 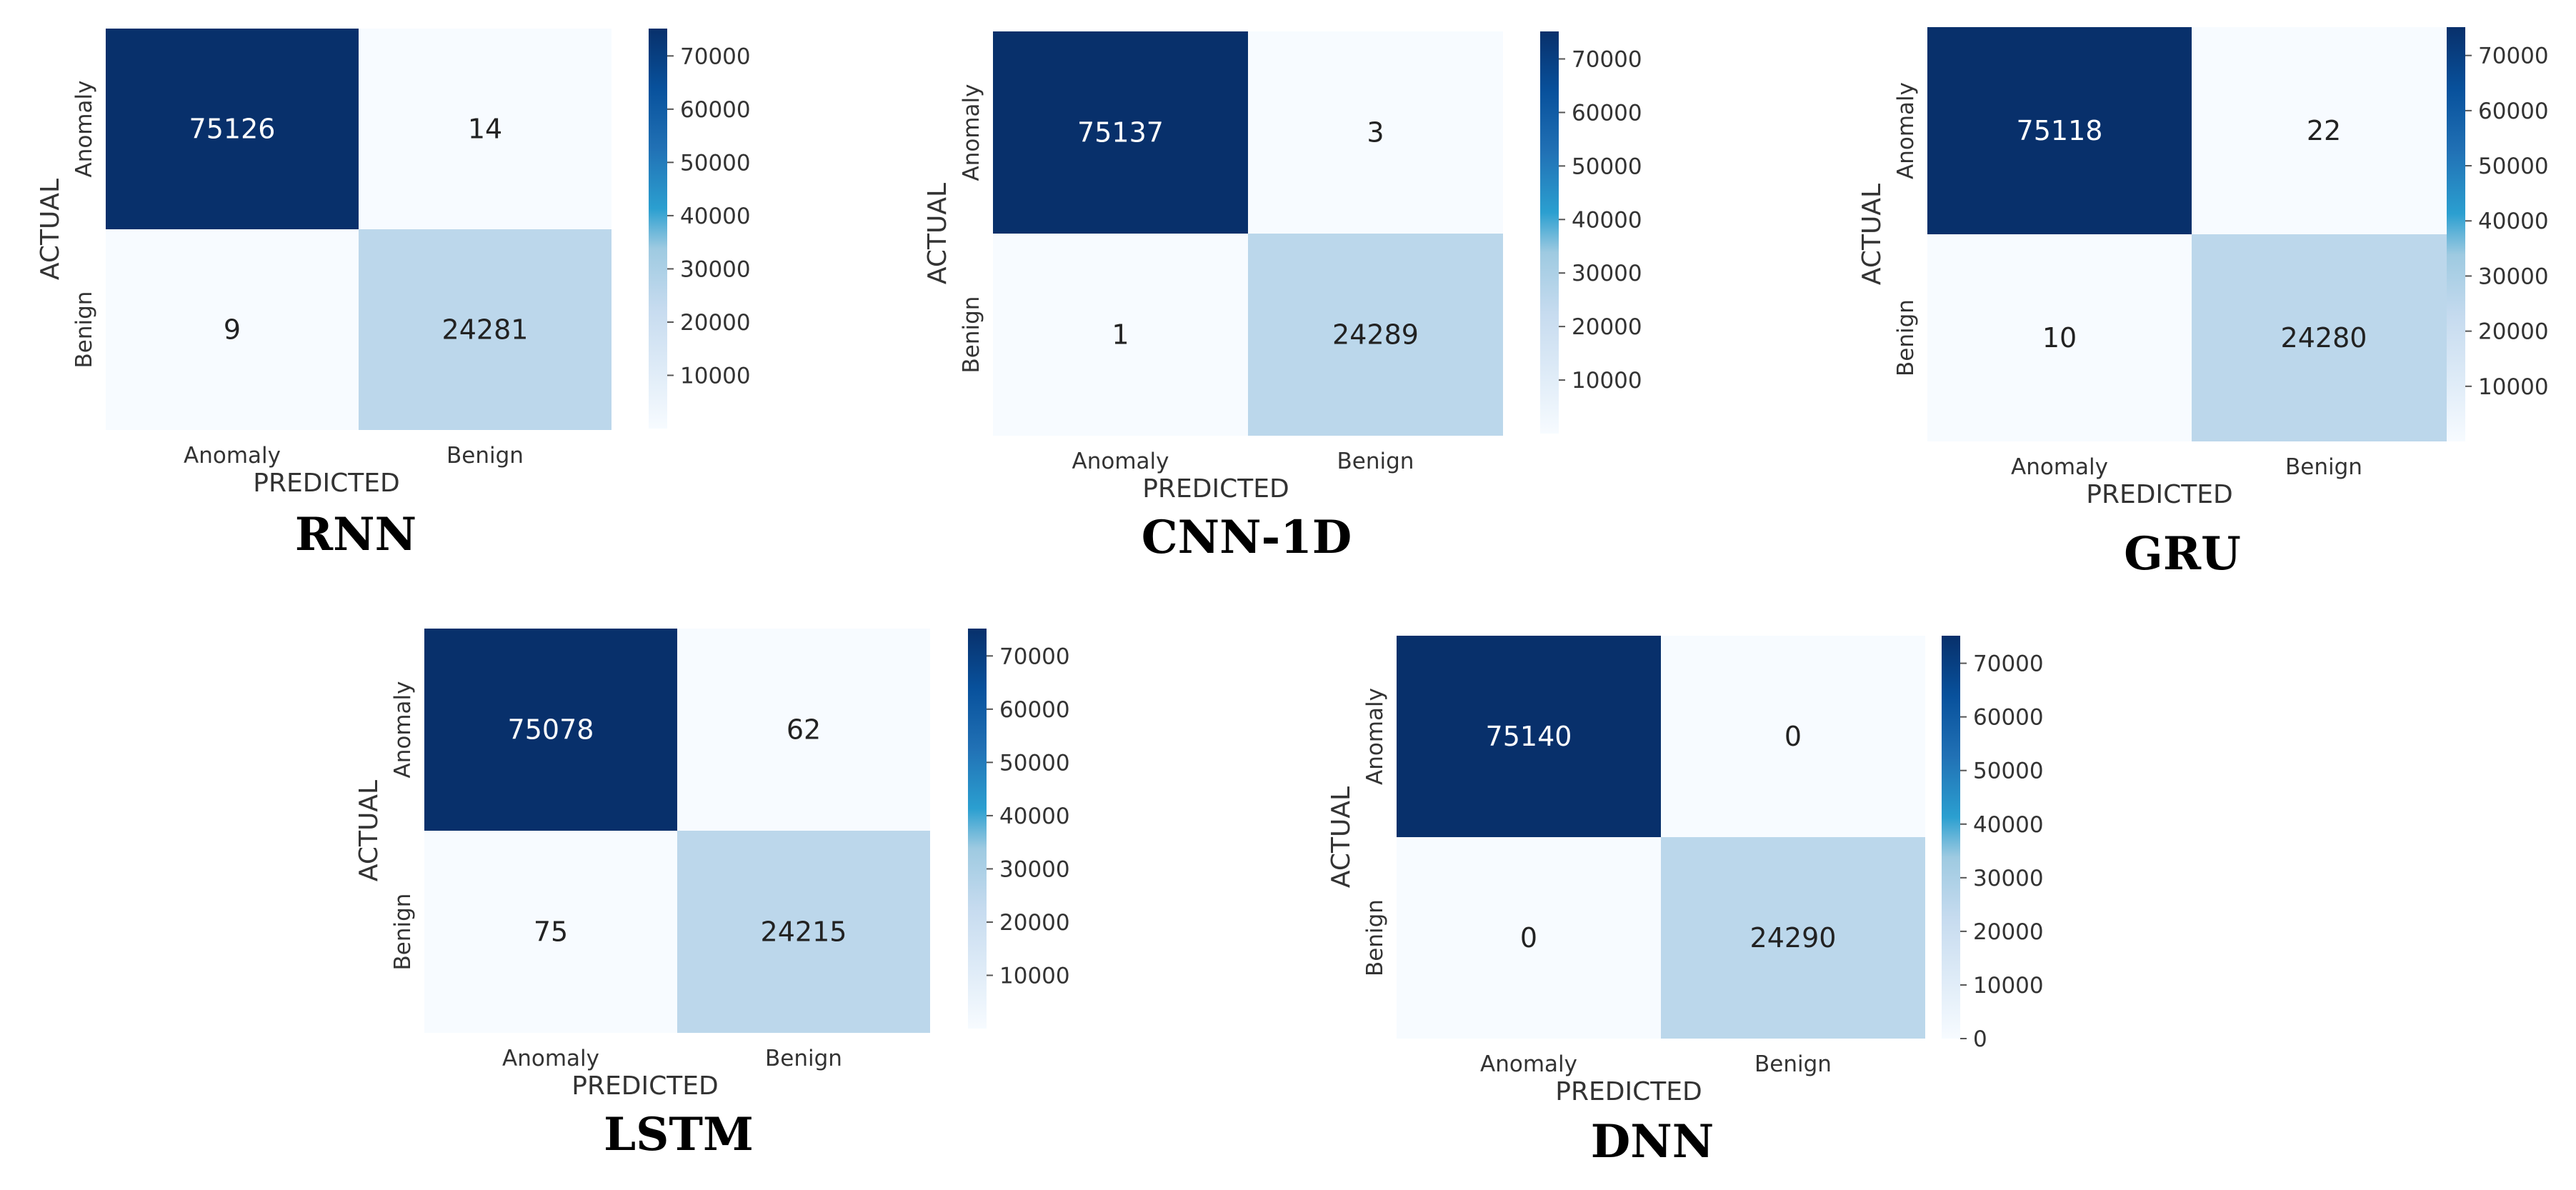 I want to click on cnn-1d-colorbar-tick-label: 20000, so click(x=1607, y=327).